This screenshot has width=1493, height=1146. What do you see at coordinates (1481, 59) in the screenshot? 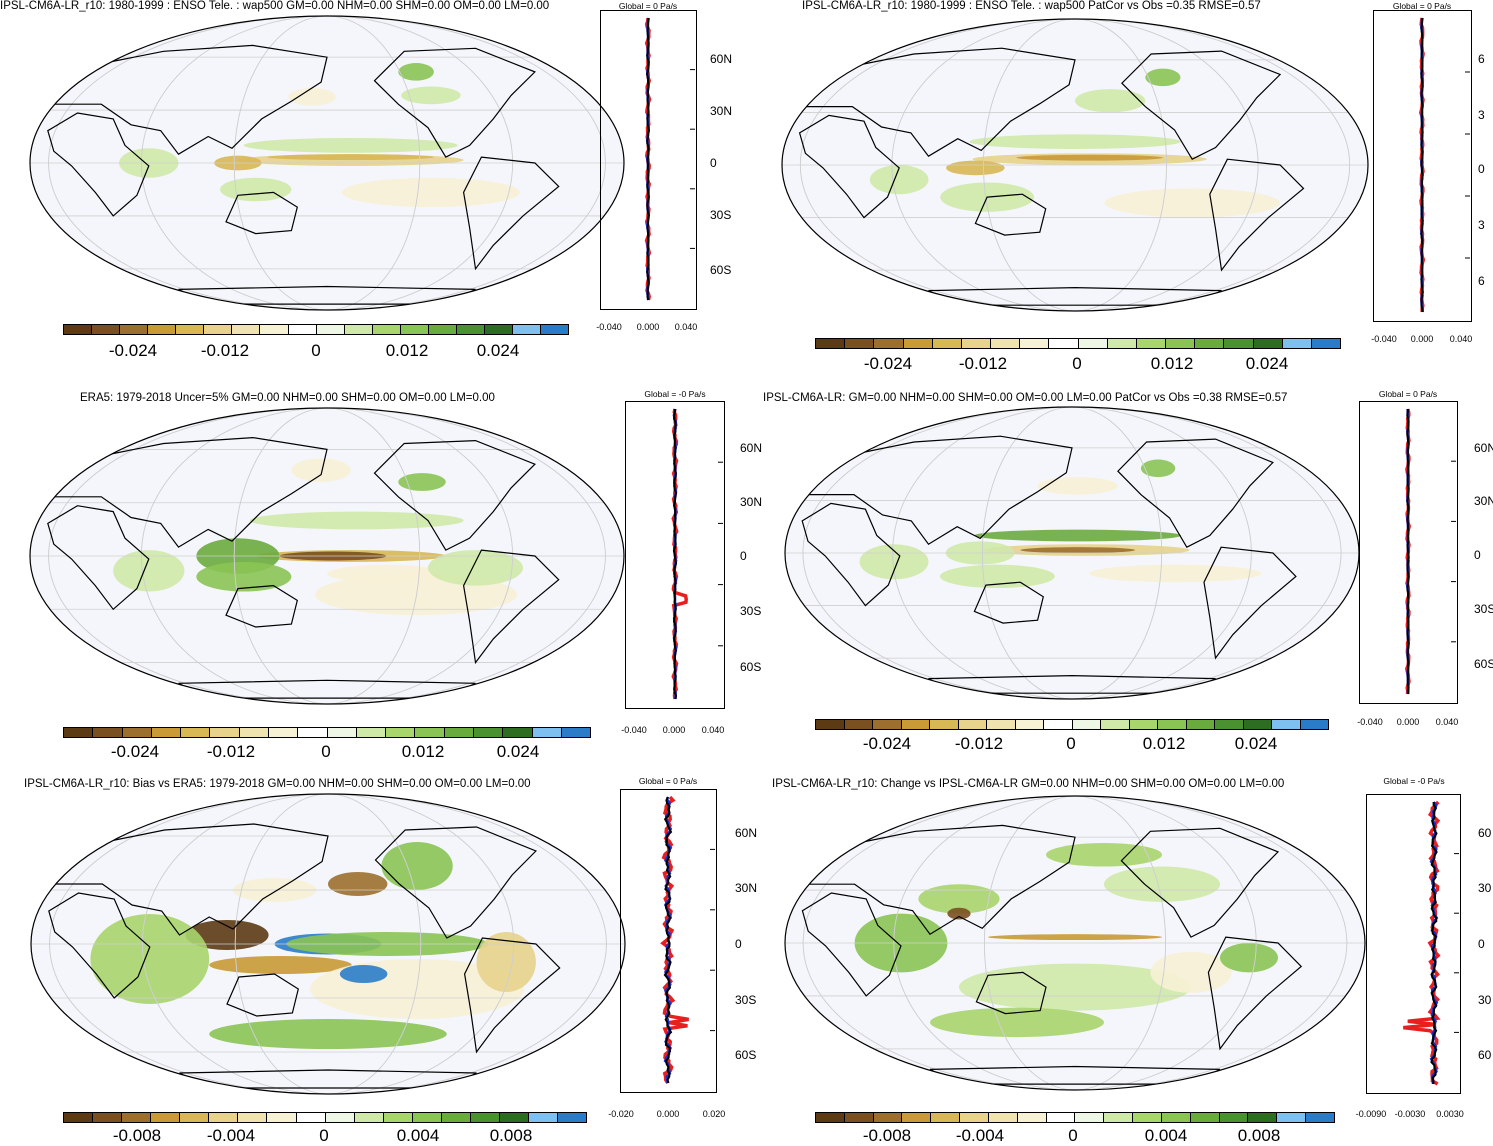
I see `lat-label: 6` at bounding box center [1481, 59].